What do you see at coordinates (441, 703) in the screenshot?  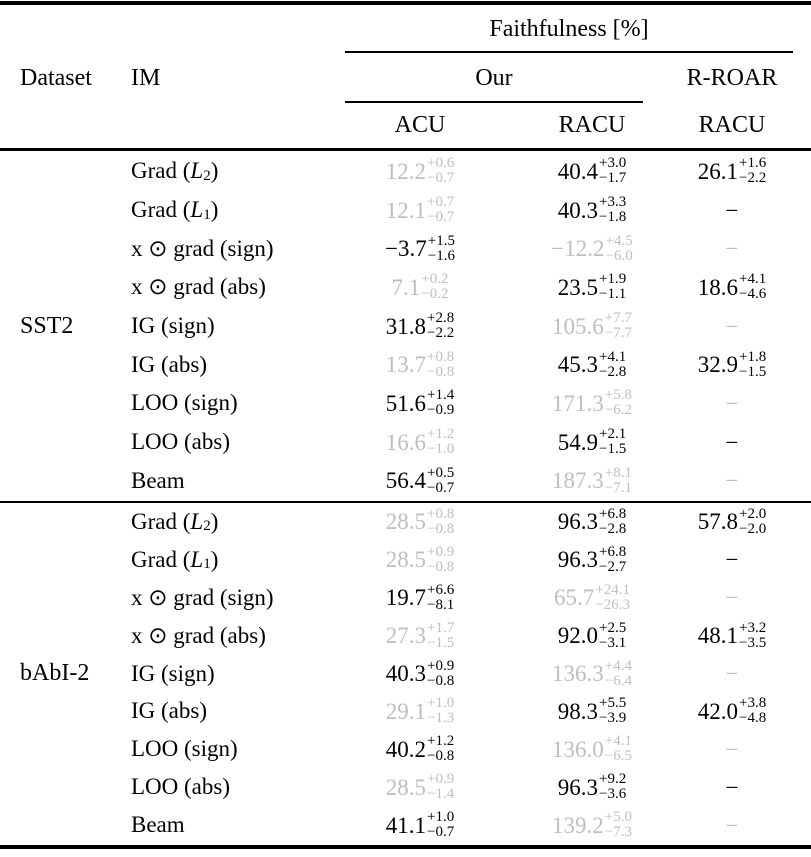 I see `value-upper-bound: +1.0` at bounding box center [441, 703].